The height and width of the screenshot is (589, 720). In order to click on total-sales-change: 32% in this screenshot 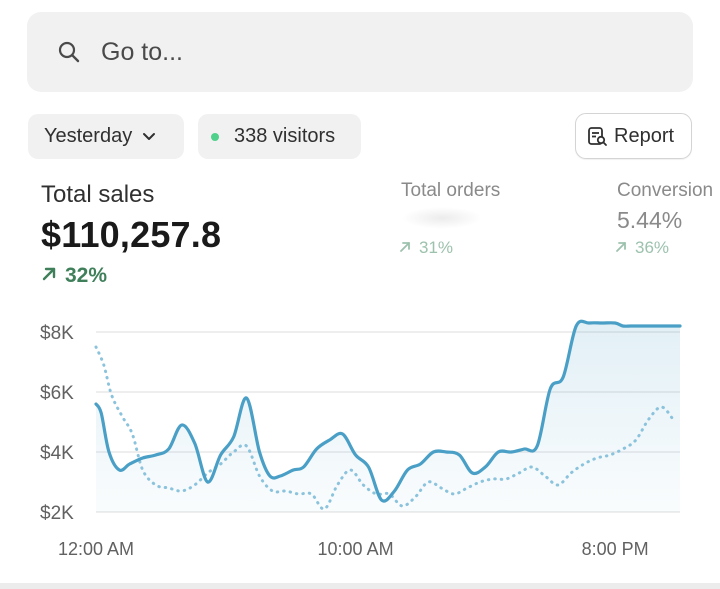, I will do `click(74, 276)`.